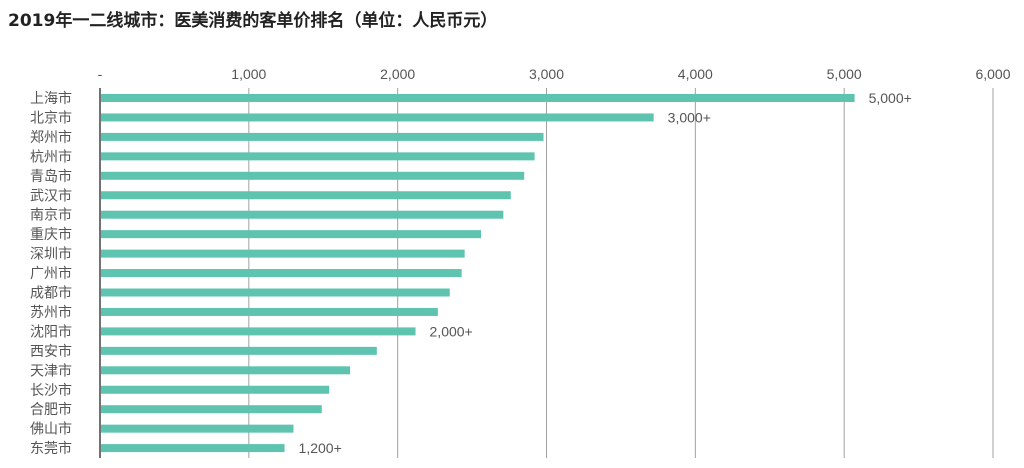 This screenshot has height=468, width=1024. What do you see at coordinates (51, 156) in the screenshot?
I see `category-label: 杭州市` at bounding box center [51, 156].